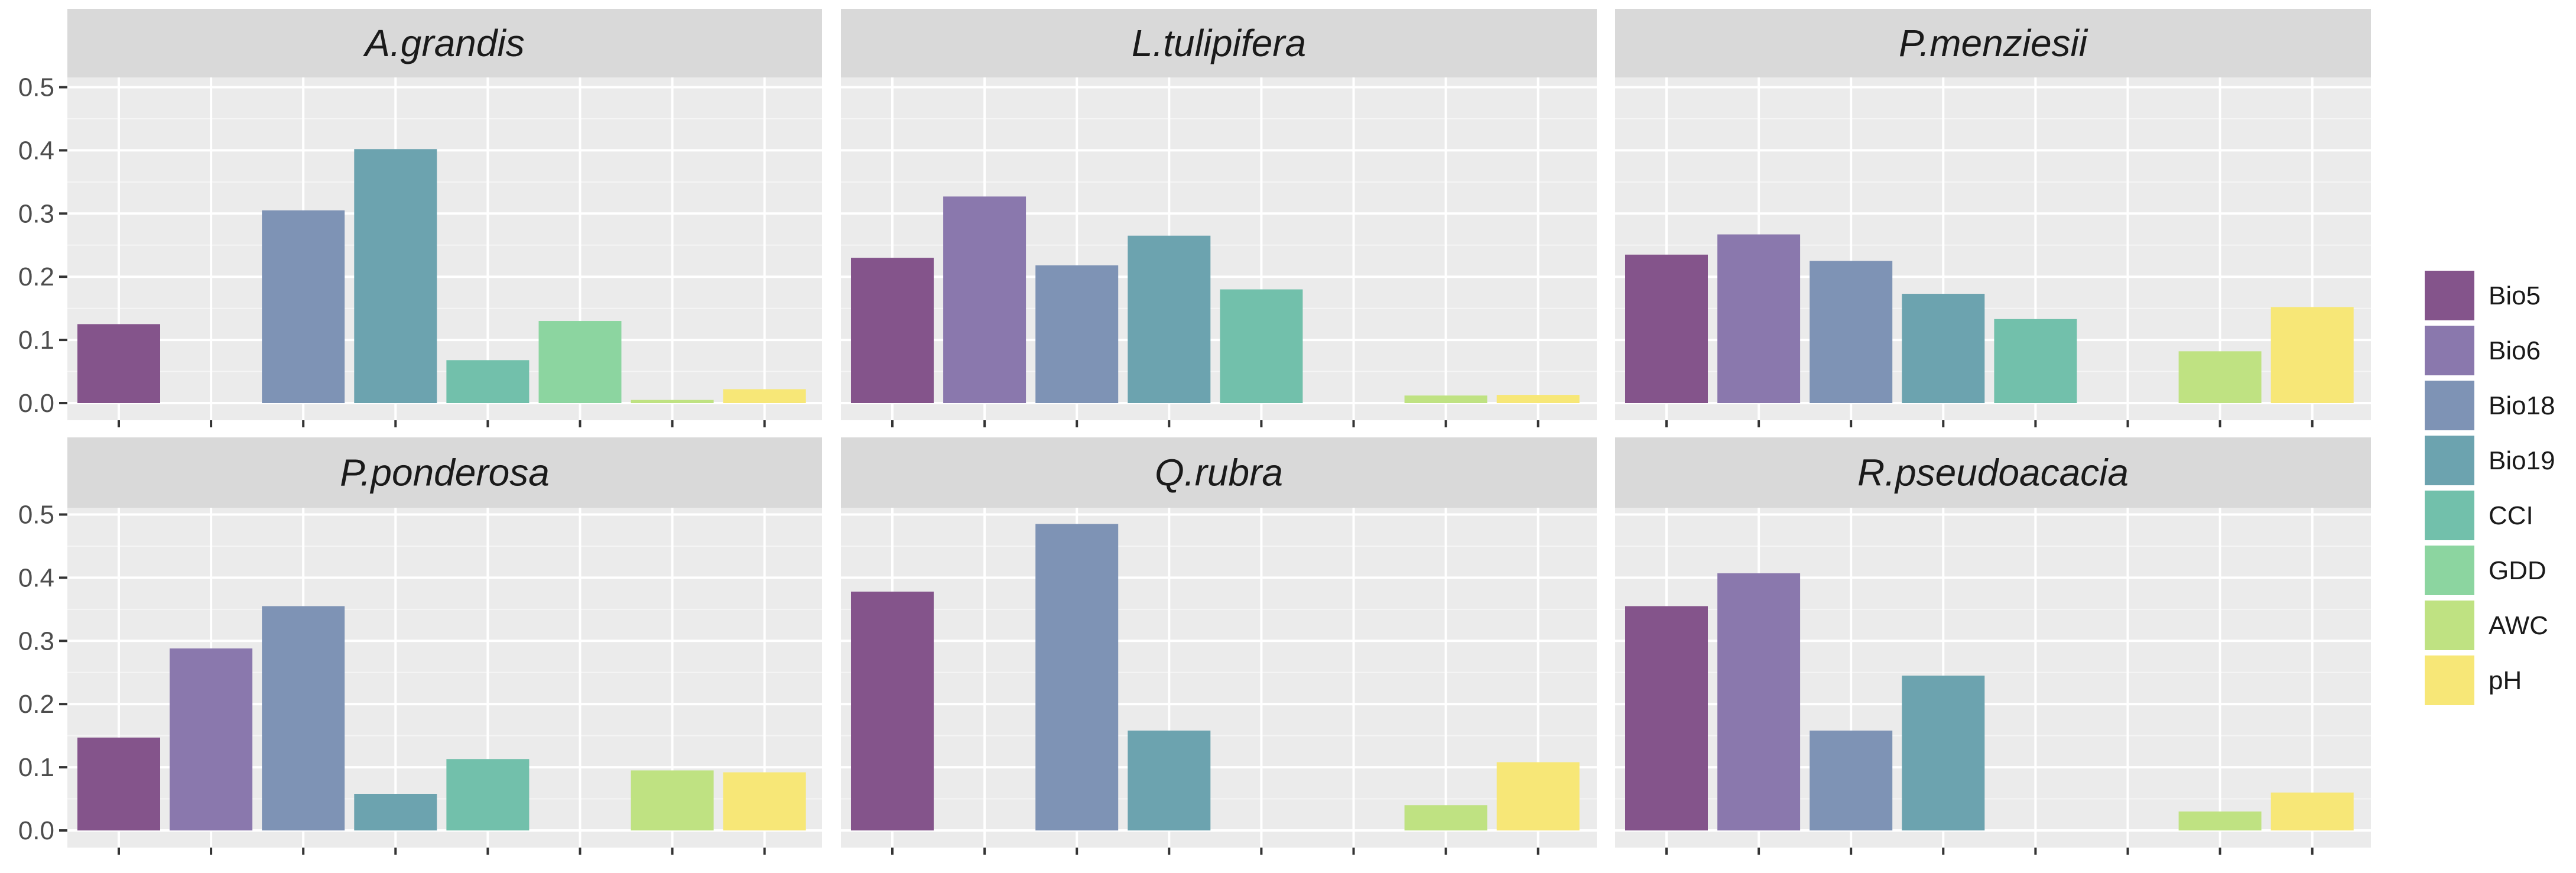 The image size is (2576, 873). What do you see at coordinates (2490, 488) in the screenshot?
I see `legend: Bio5 Bio6 Bio18 Bio19 CCI GDD AWC pH` at bounding box center [2490, 488].